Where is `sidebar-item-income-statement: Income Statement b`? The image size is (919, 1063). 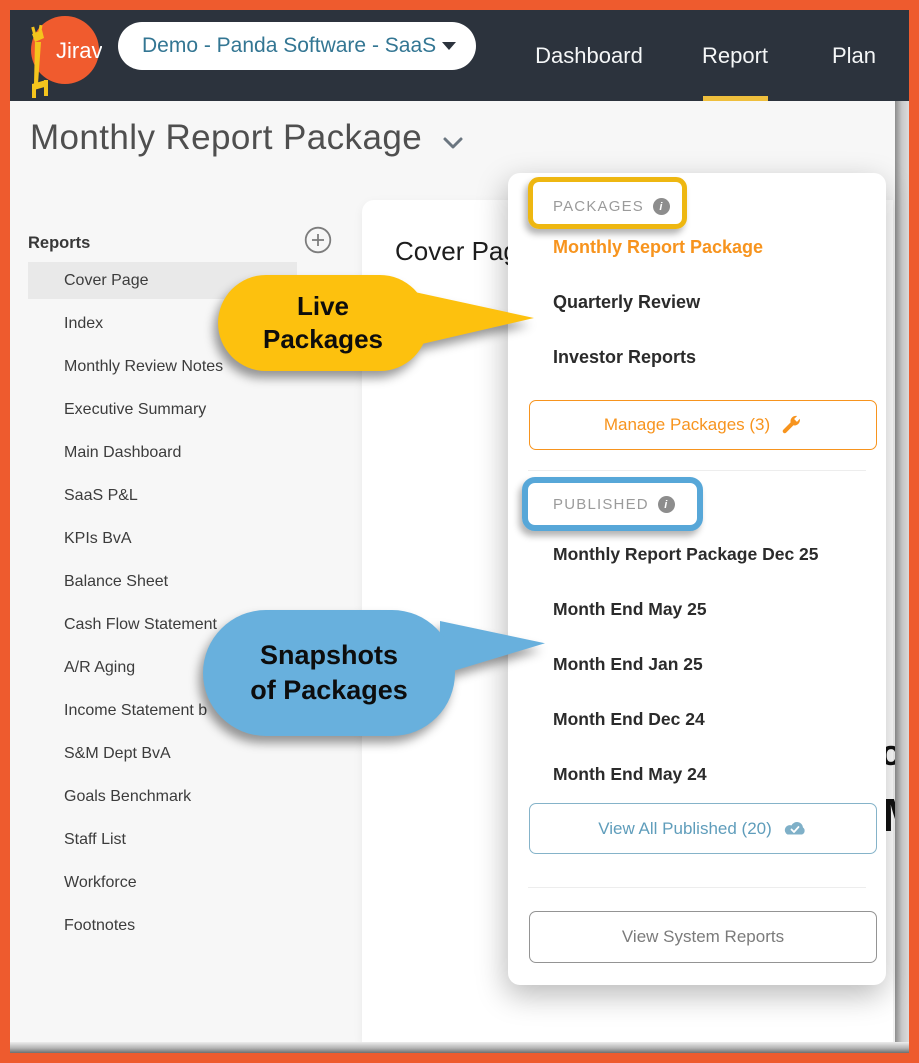
sidebar-item-income-statement: Income Statement b is located at coordinates (162, 710).